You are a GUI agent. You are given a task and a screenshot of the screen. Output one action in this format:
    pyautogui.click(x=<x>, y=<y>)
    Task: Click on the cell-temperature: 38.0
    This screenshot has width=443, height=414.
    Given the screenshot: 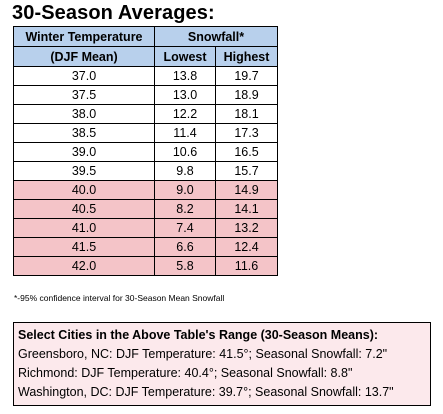 What is the action you would take?
    pyautogui.click(x=84, y=114)
    